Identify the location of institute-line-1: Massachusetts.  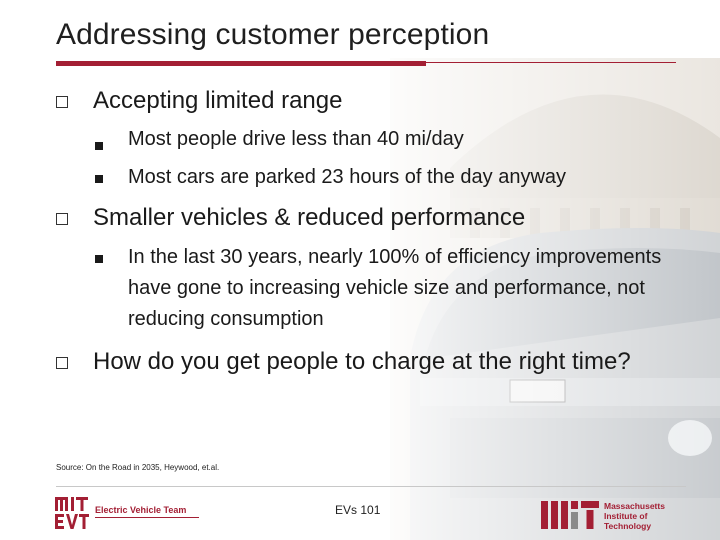
(634, 506).